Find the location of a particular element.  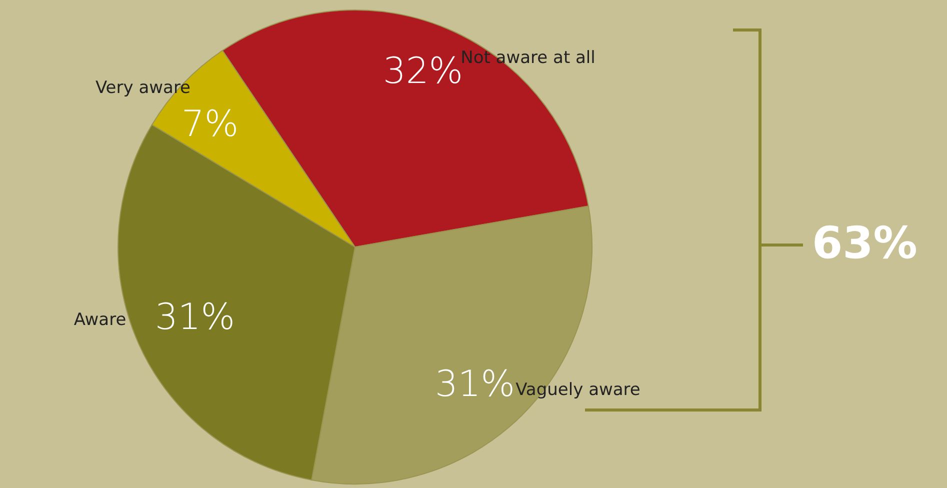

slice-label: Vaguely aware is located at coordinates (578, 390).